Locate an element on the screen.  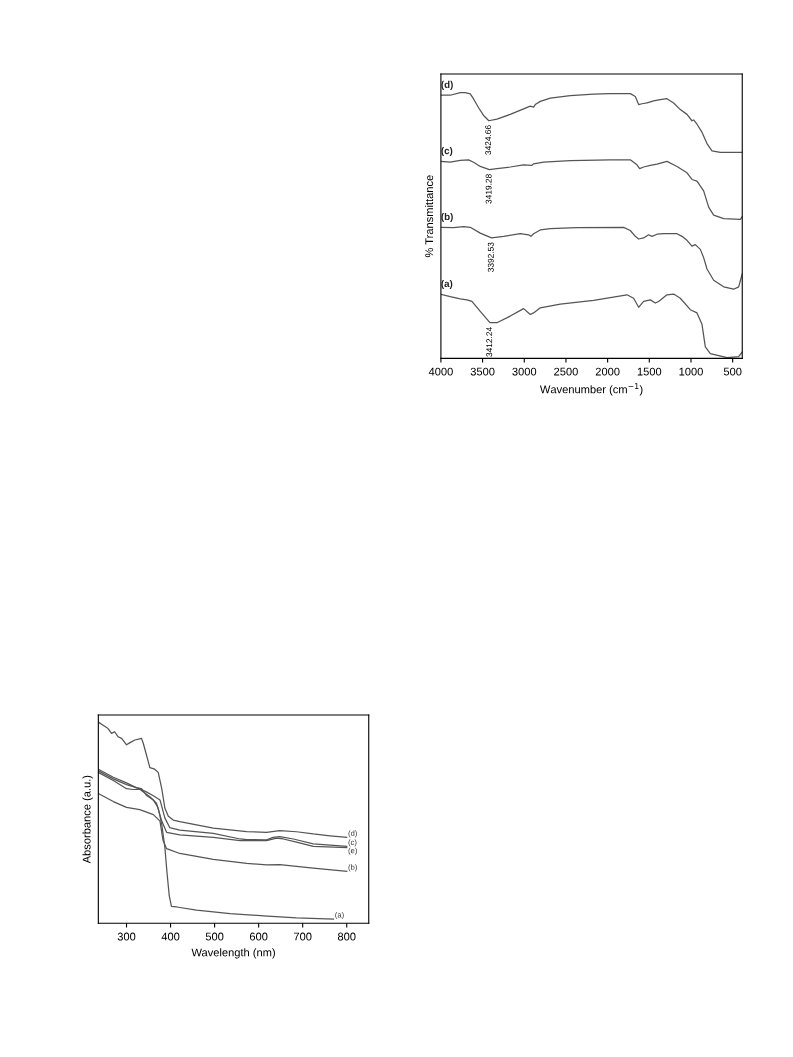
x-tick-label: 3500 is located at coordinates (482, 371).